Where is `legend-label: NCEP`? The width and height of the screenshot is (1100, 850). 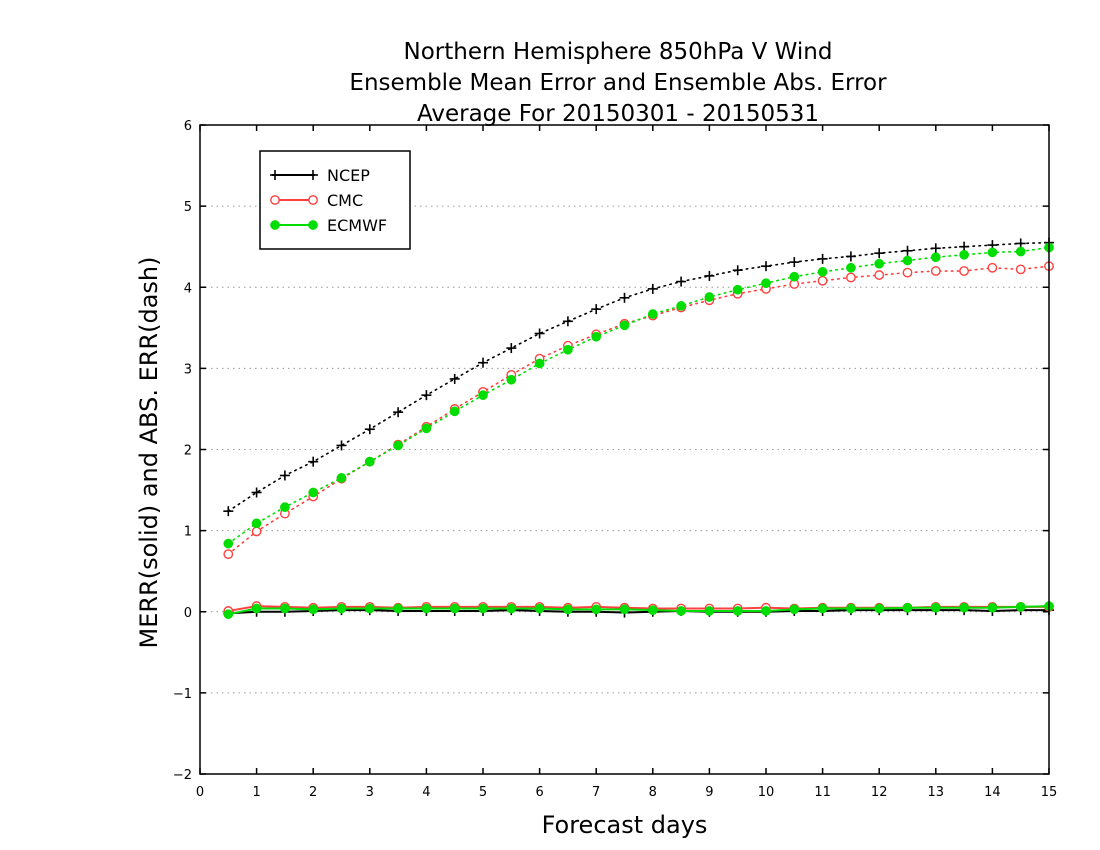 legend-label: NCEP is located at coordinates (348, 175).